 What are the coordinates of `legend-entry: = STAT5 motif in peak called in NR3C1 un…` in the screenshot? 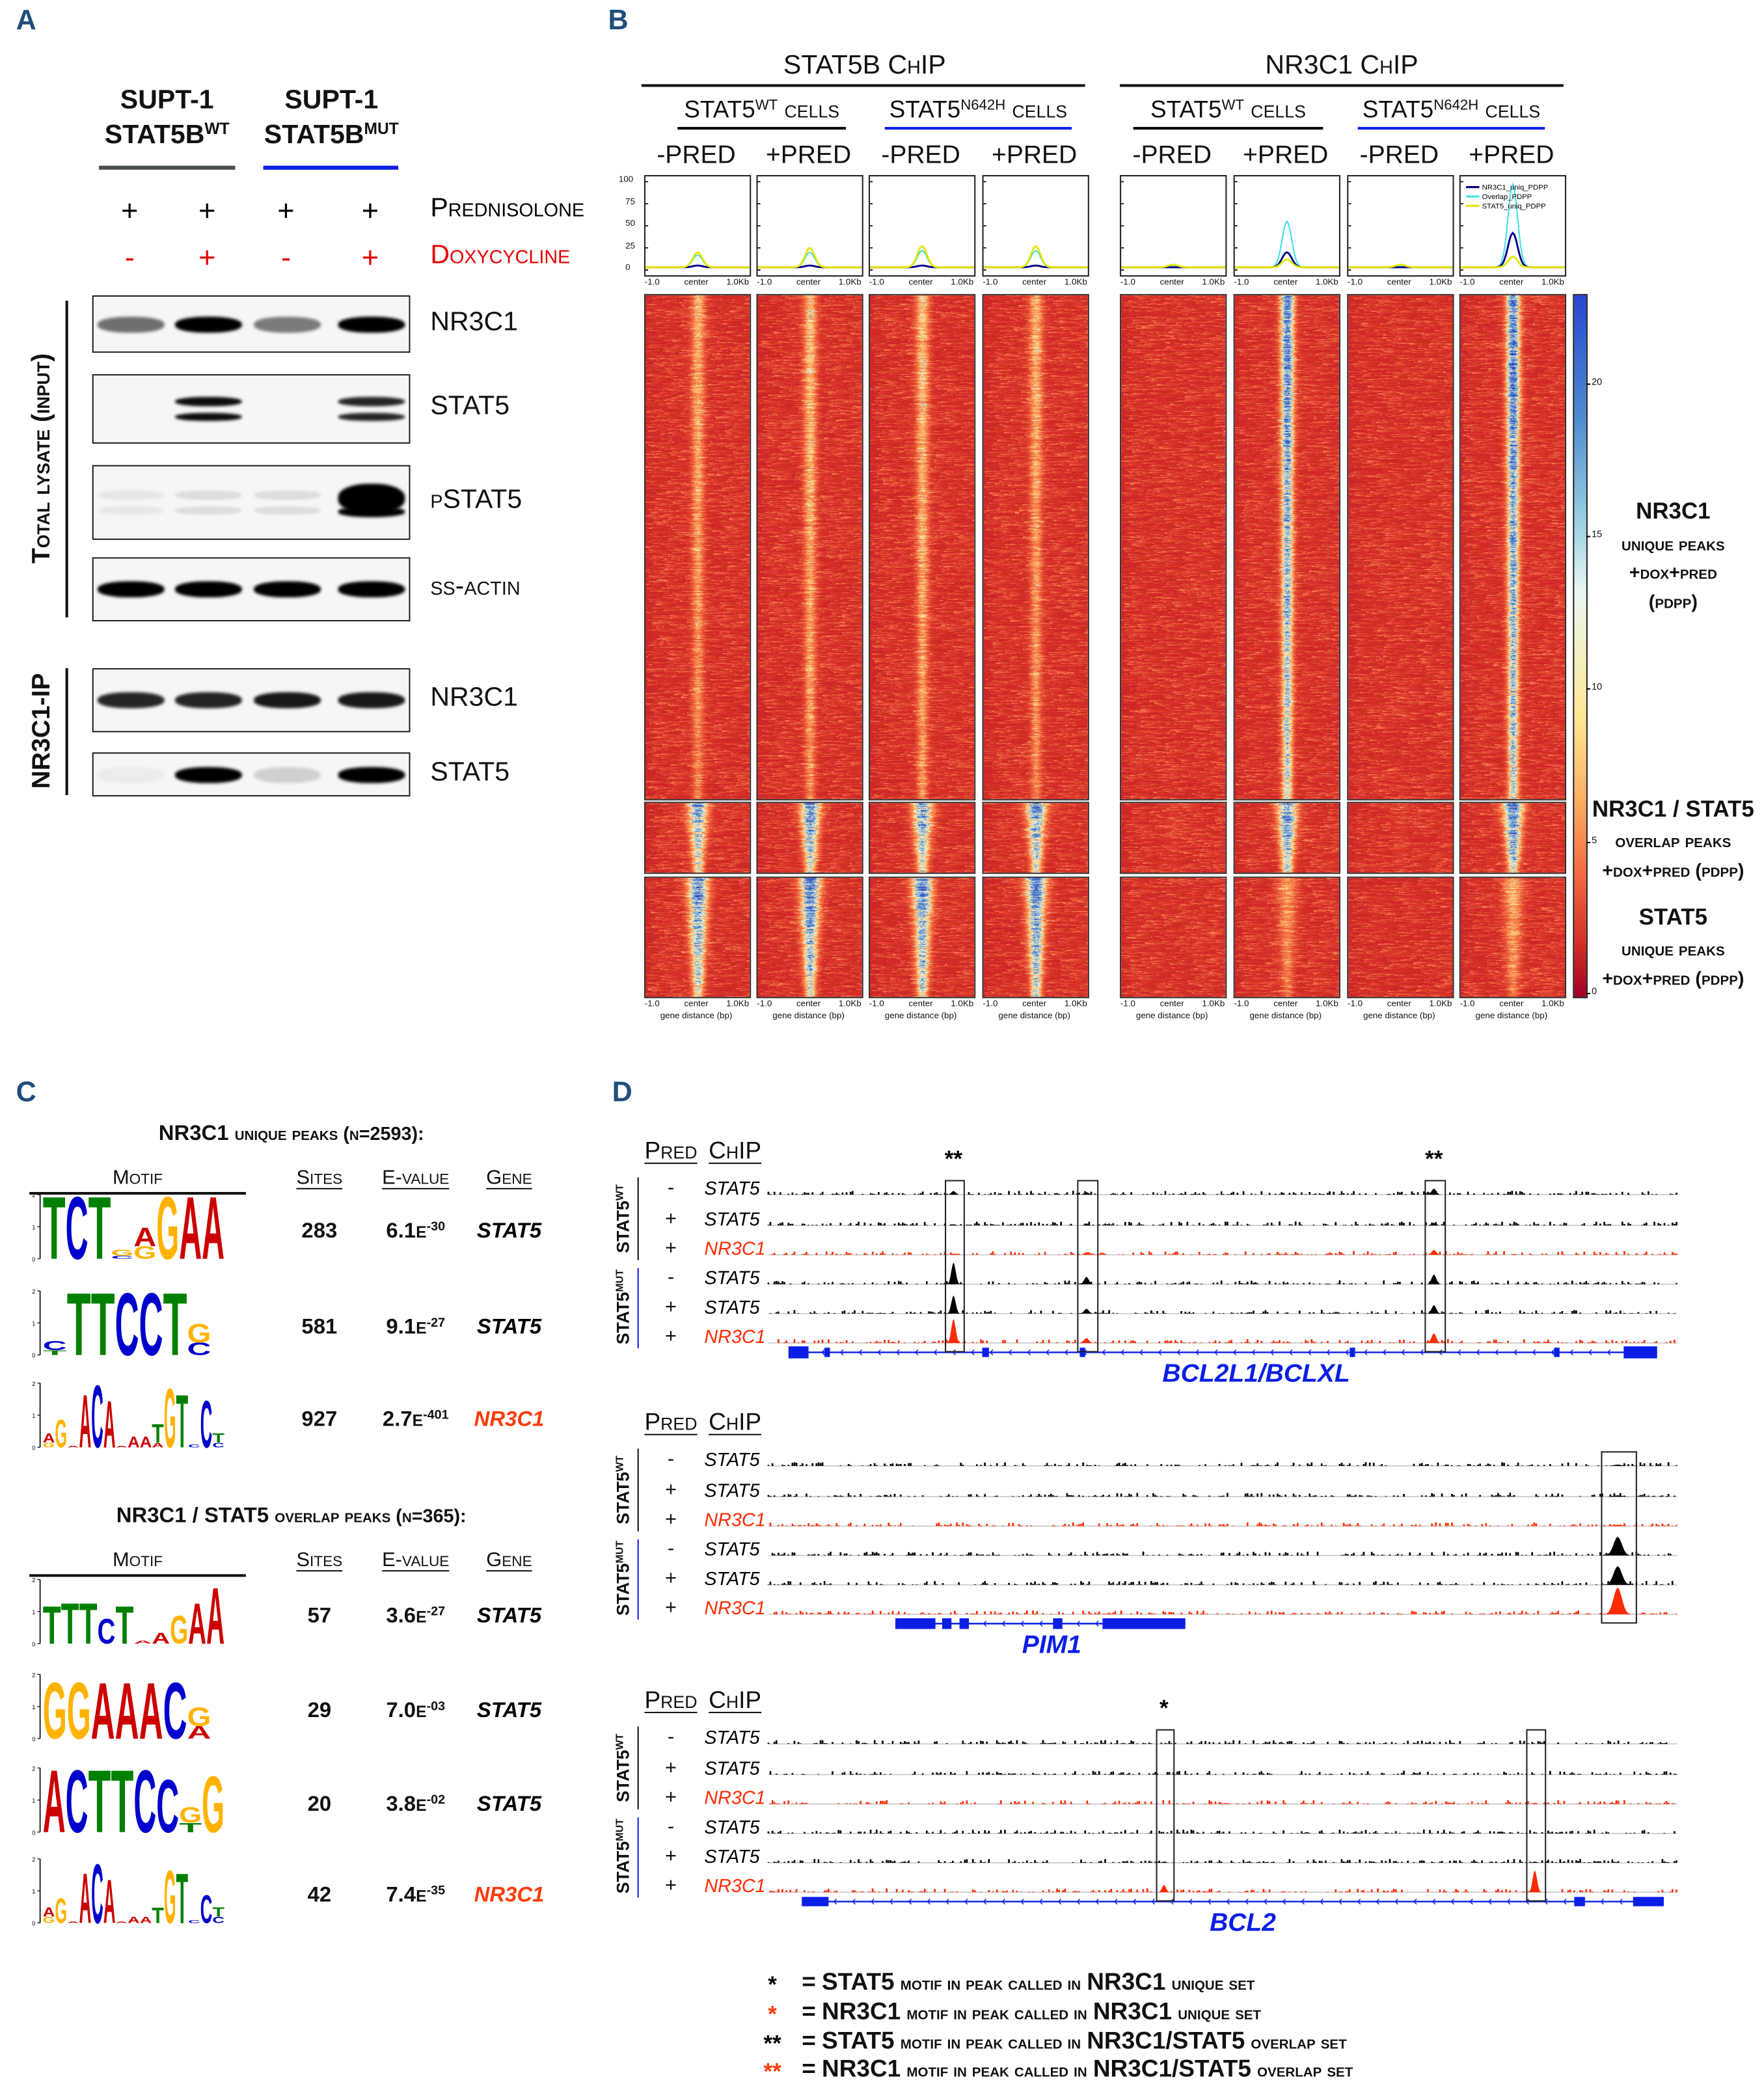 It's located at (1028, 1982).